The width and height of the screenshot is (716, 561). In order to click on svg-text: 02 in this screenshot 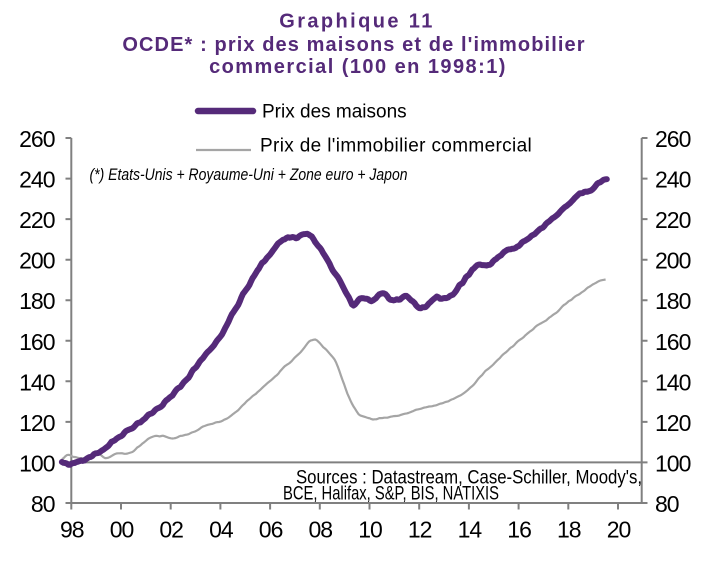, I will do `click(171, 530)`.